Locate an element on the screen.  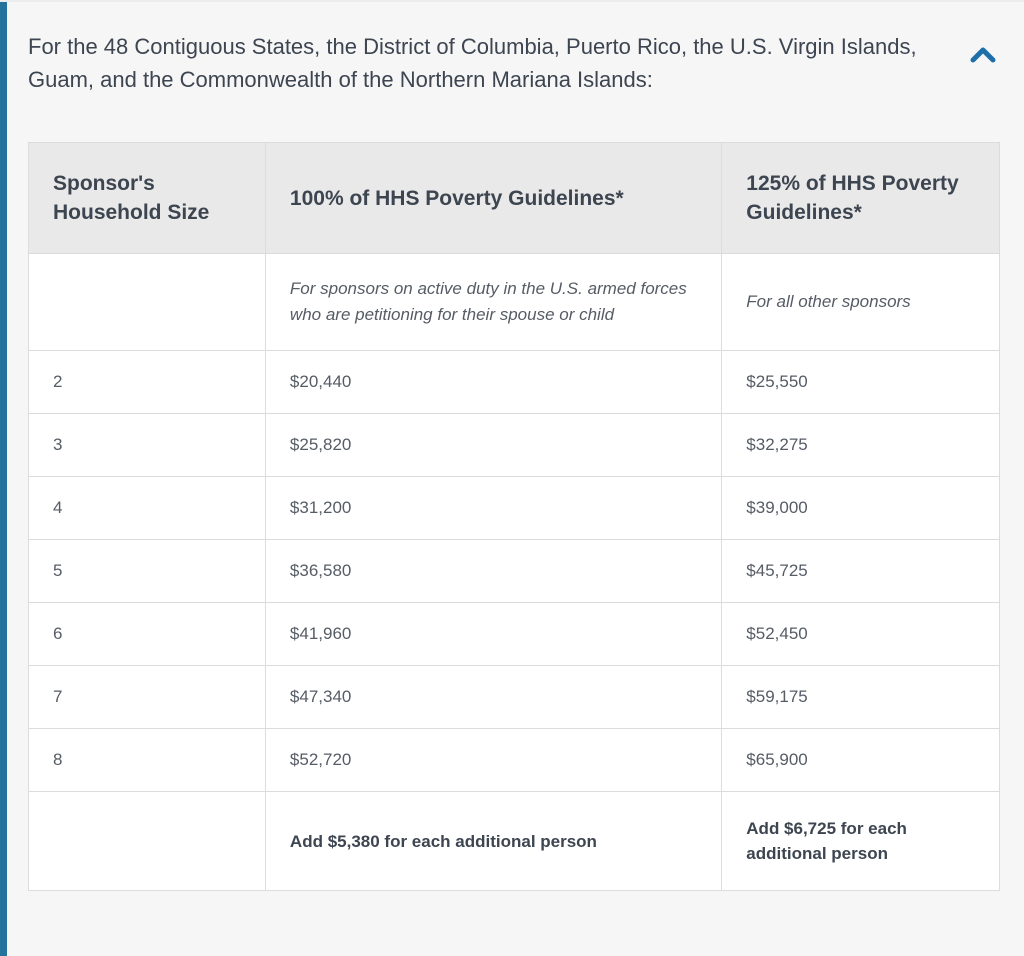
p125-cell: $25,550 is located at coordinates (860, 382).